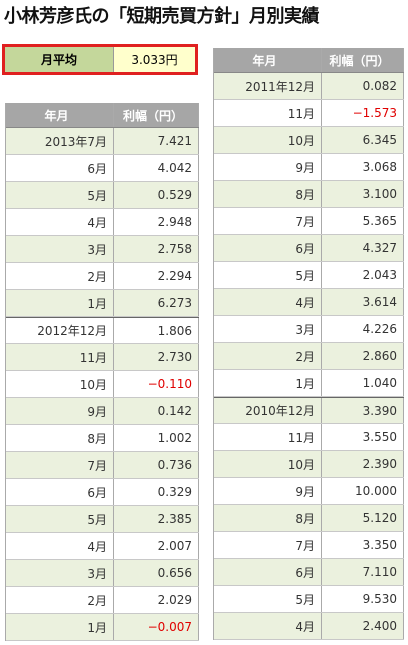 Image resolution: width=408 pixels, height=645 pixels. I want to click on profit-cell: 0.736, so click(156, 465).